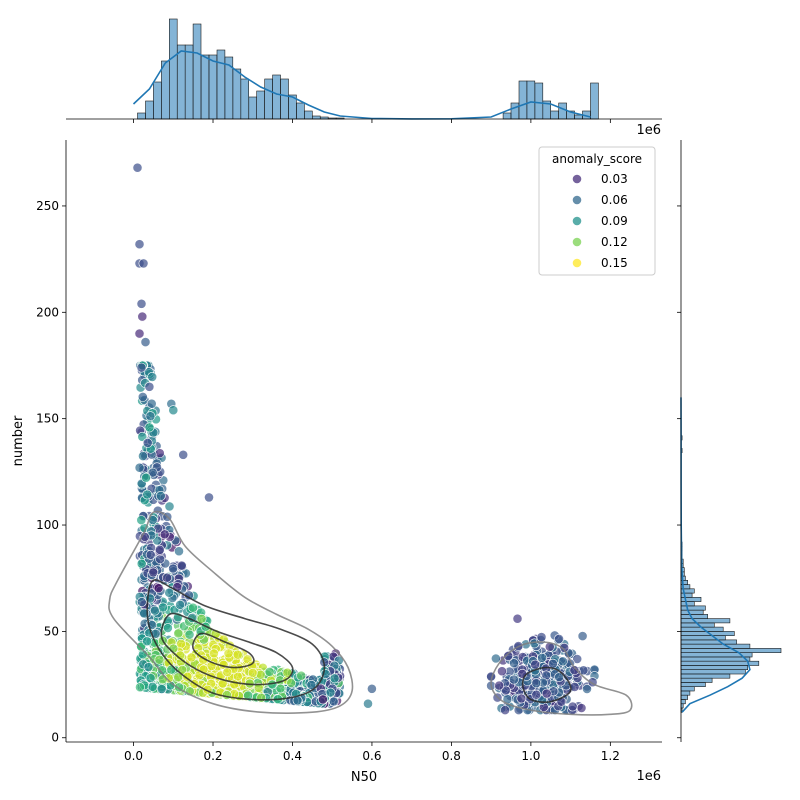 The image size is (800, 800). I want to click on kde-contour-cluster2-inner, so click(546, 684).